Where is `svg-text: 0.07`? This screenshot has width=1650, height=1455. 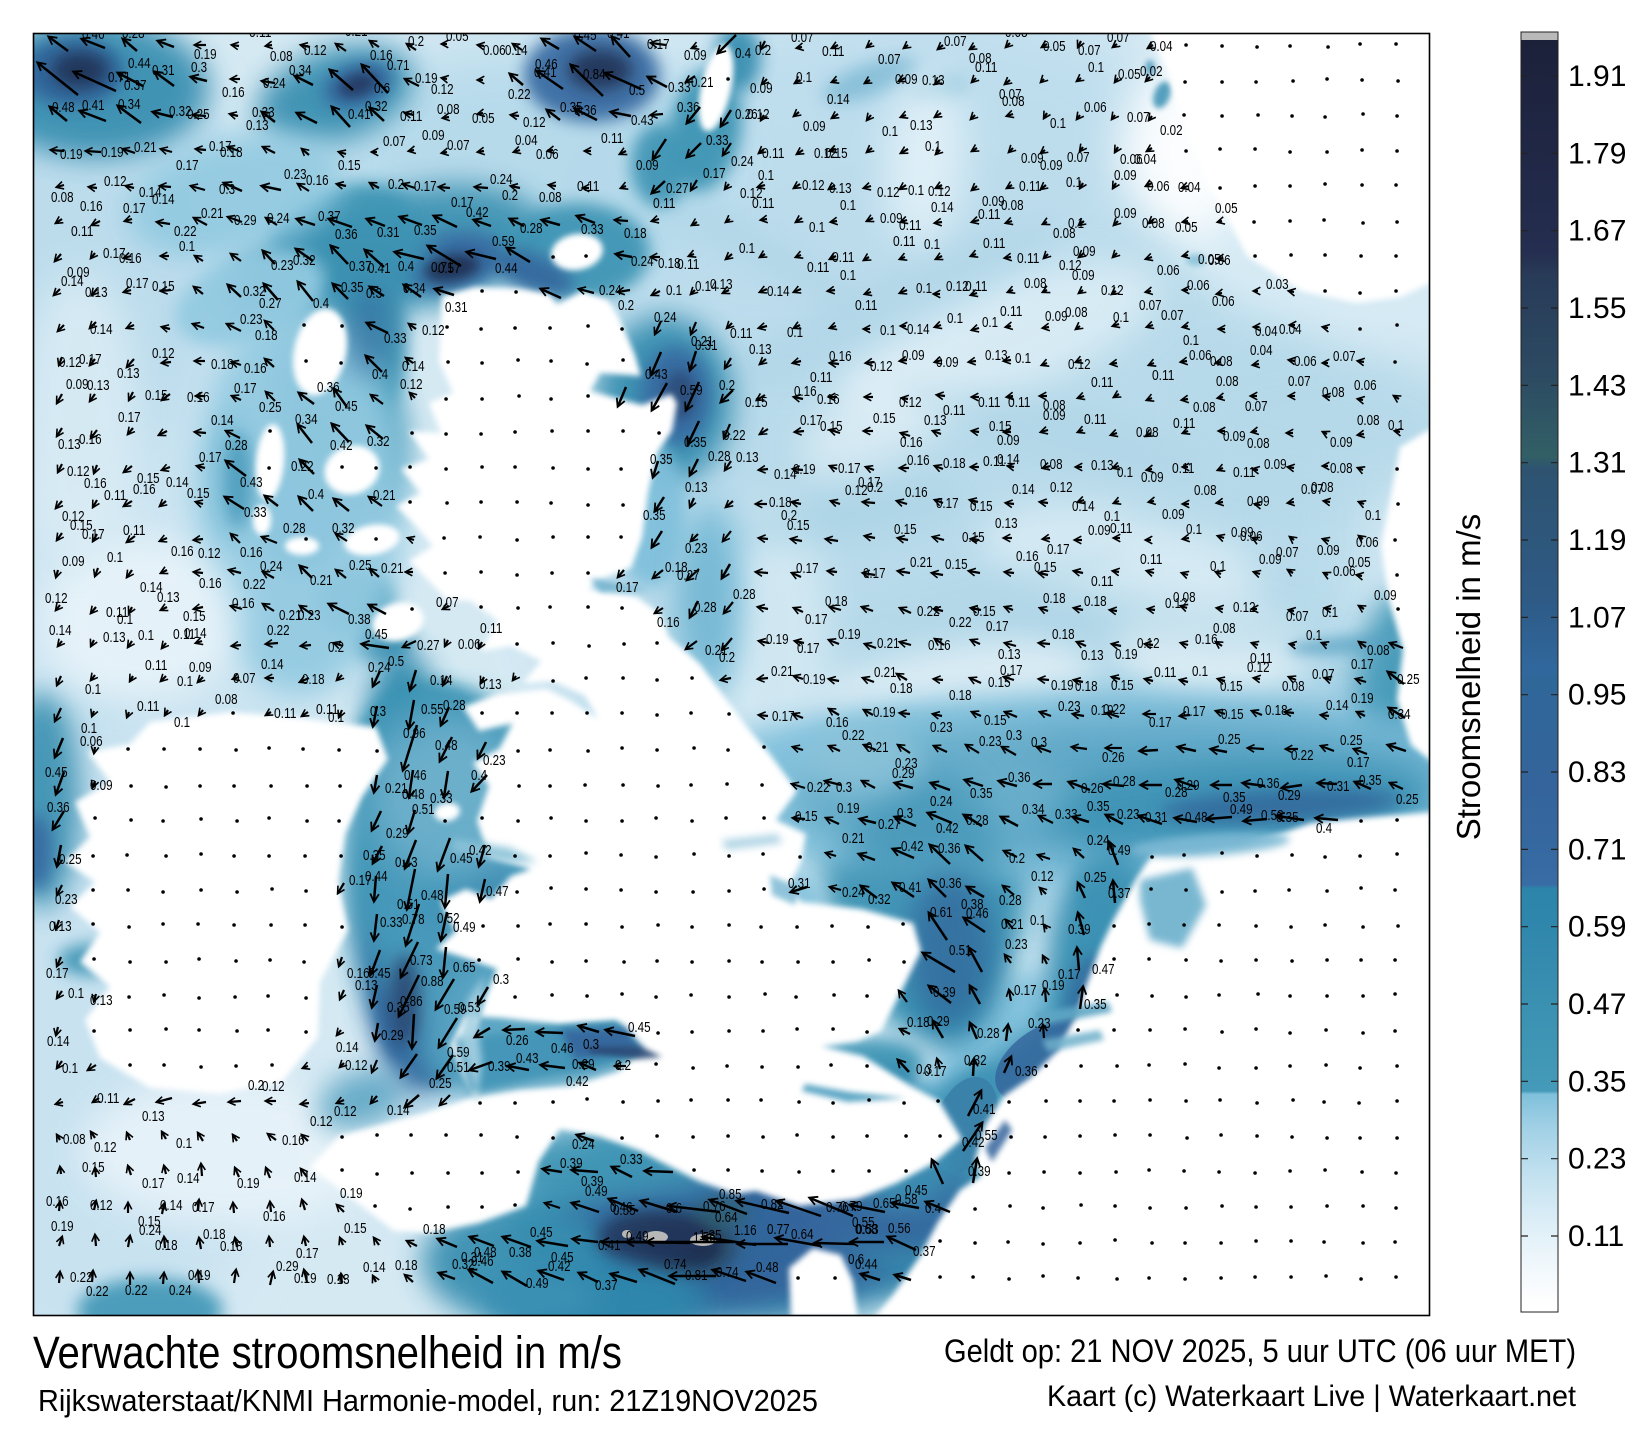 svg-text: 0.07 is located at coordinates (1256, 406).